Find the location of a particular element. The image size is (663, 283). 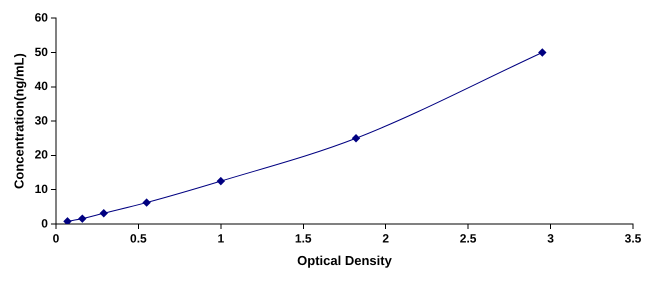

y-tick-label: 0 is located at coordinates (44, 223).